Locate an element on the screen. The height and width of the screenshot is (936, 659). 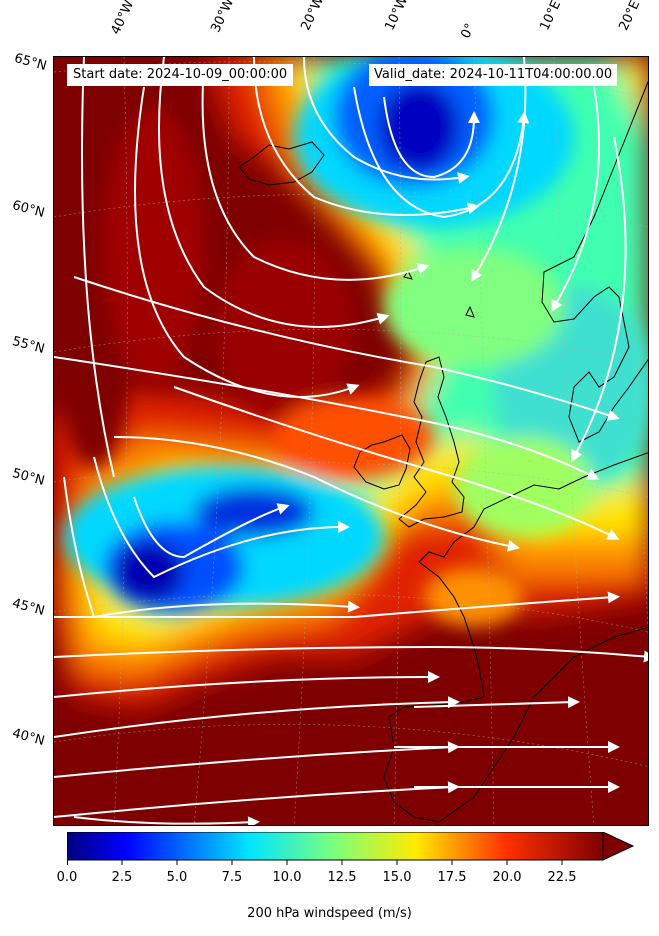
colorbar-tick-8: 20.0 is located at coordinates (507, 877).